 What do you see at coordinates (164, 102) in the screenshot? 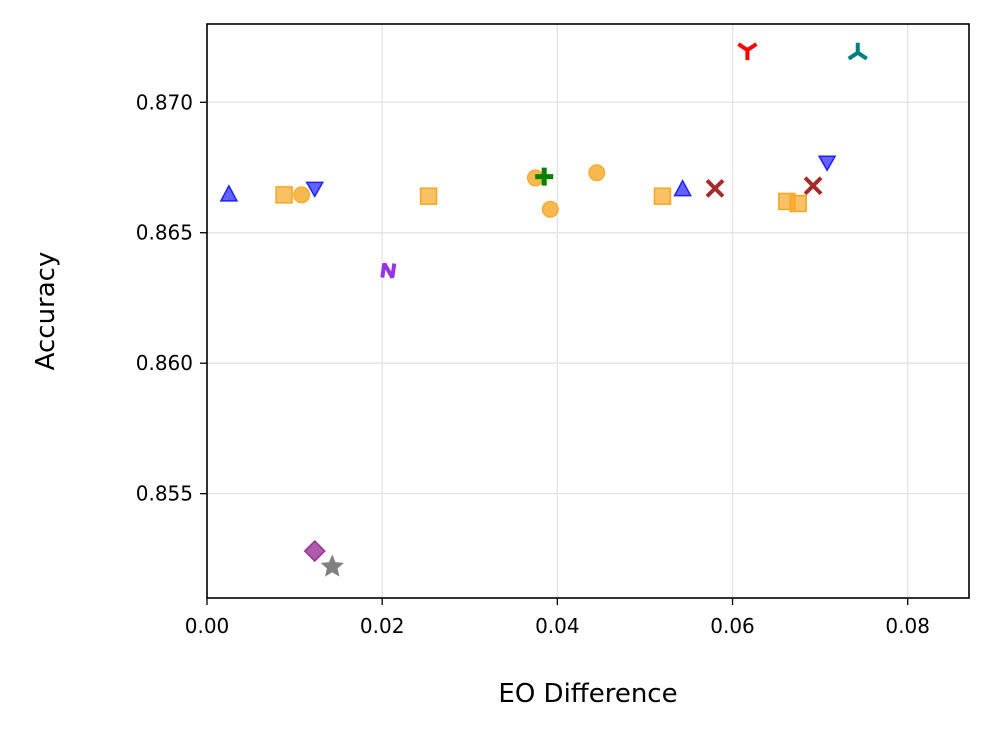
I see `y-tick-label: 0.870` at bounding box center [164, 102].